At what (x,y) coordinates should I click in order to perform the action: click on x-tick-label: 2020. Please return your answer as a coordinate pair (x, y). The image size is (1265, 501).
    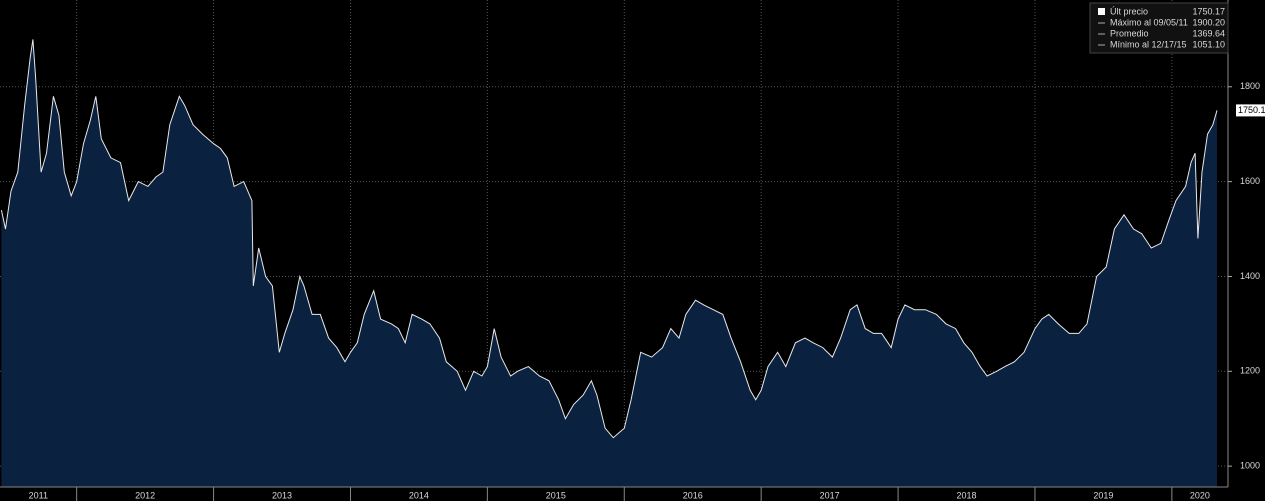
    Looking at the image, I should click on (1200, 495).